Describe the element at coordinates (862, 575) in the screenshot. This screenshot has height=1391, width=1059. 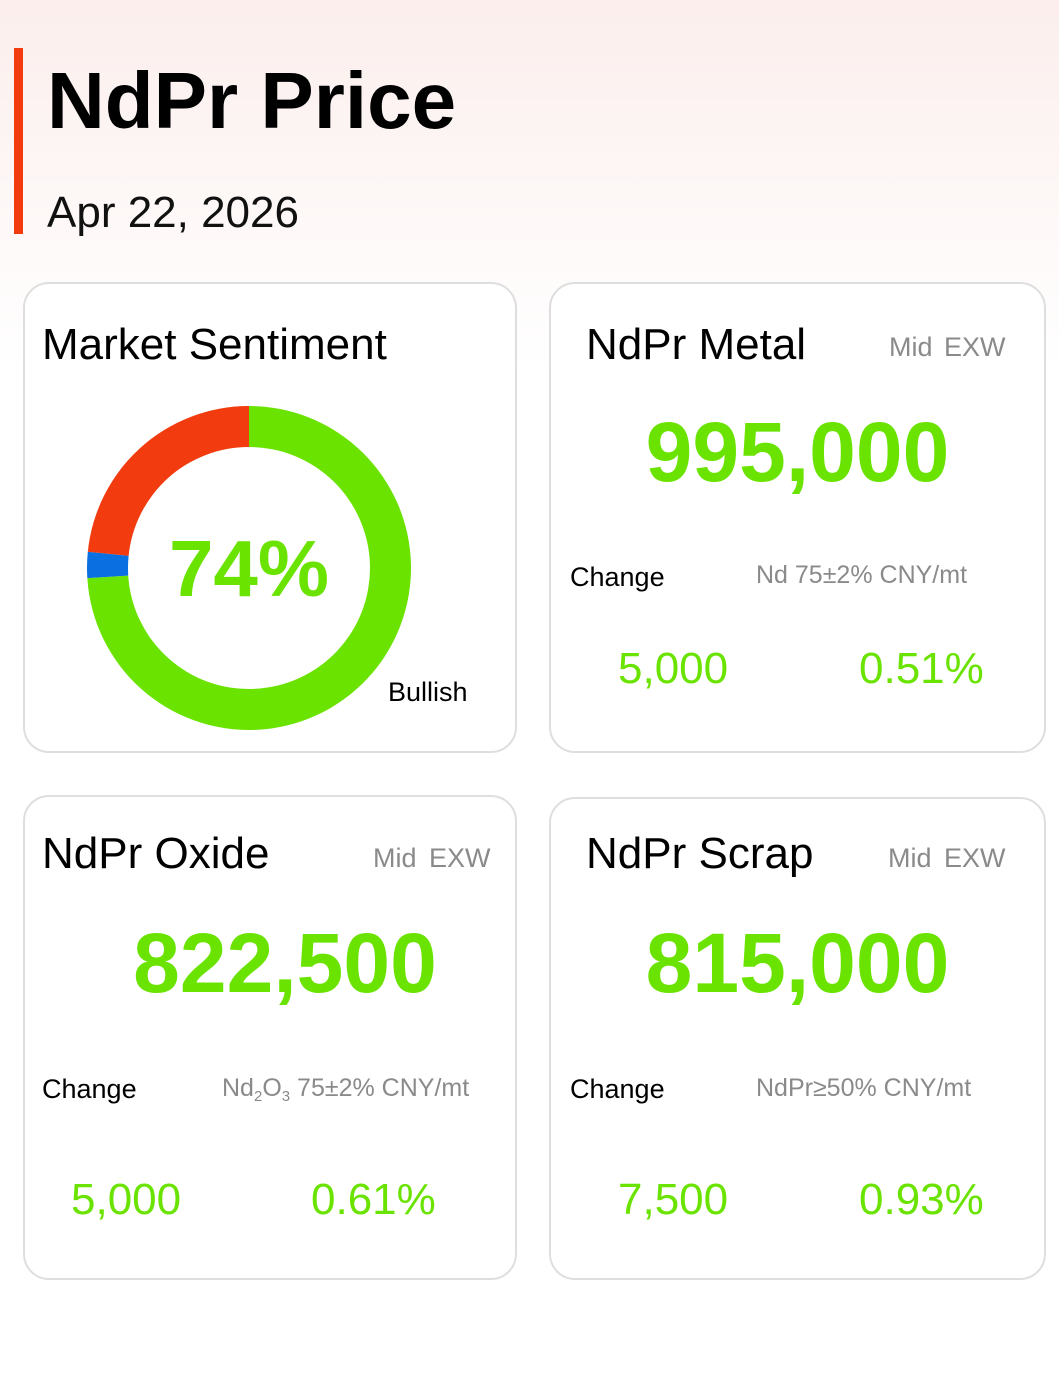
I see `metal-spec: Nd 75±2% CNY/mt` at that location.